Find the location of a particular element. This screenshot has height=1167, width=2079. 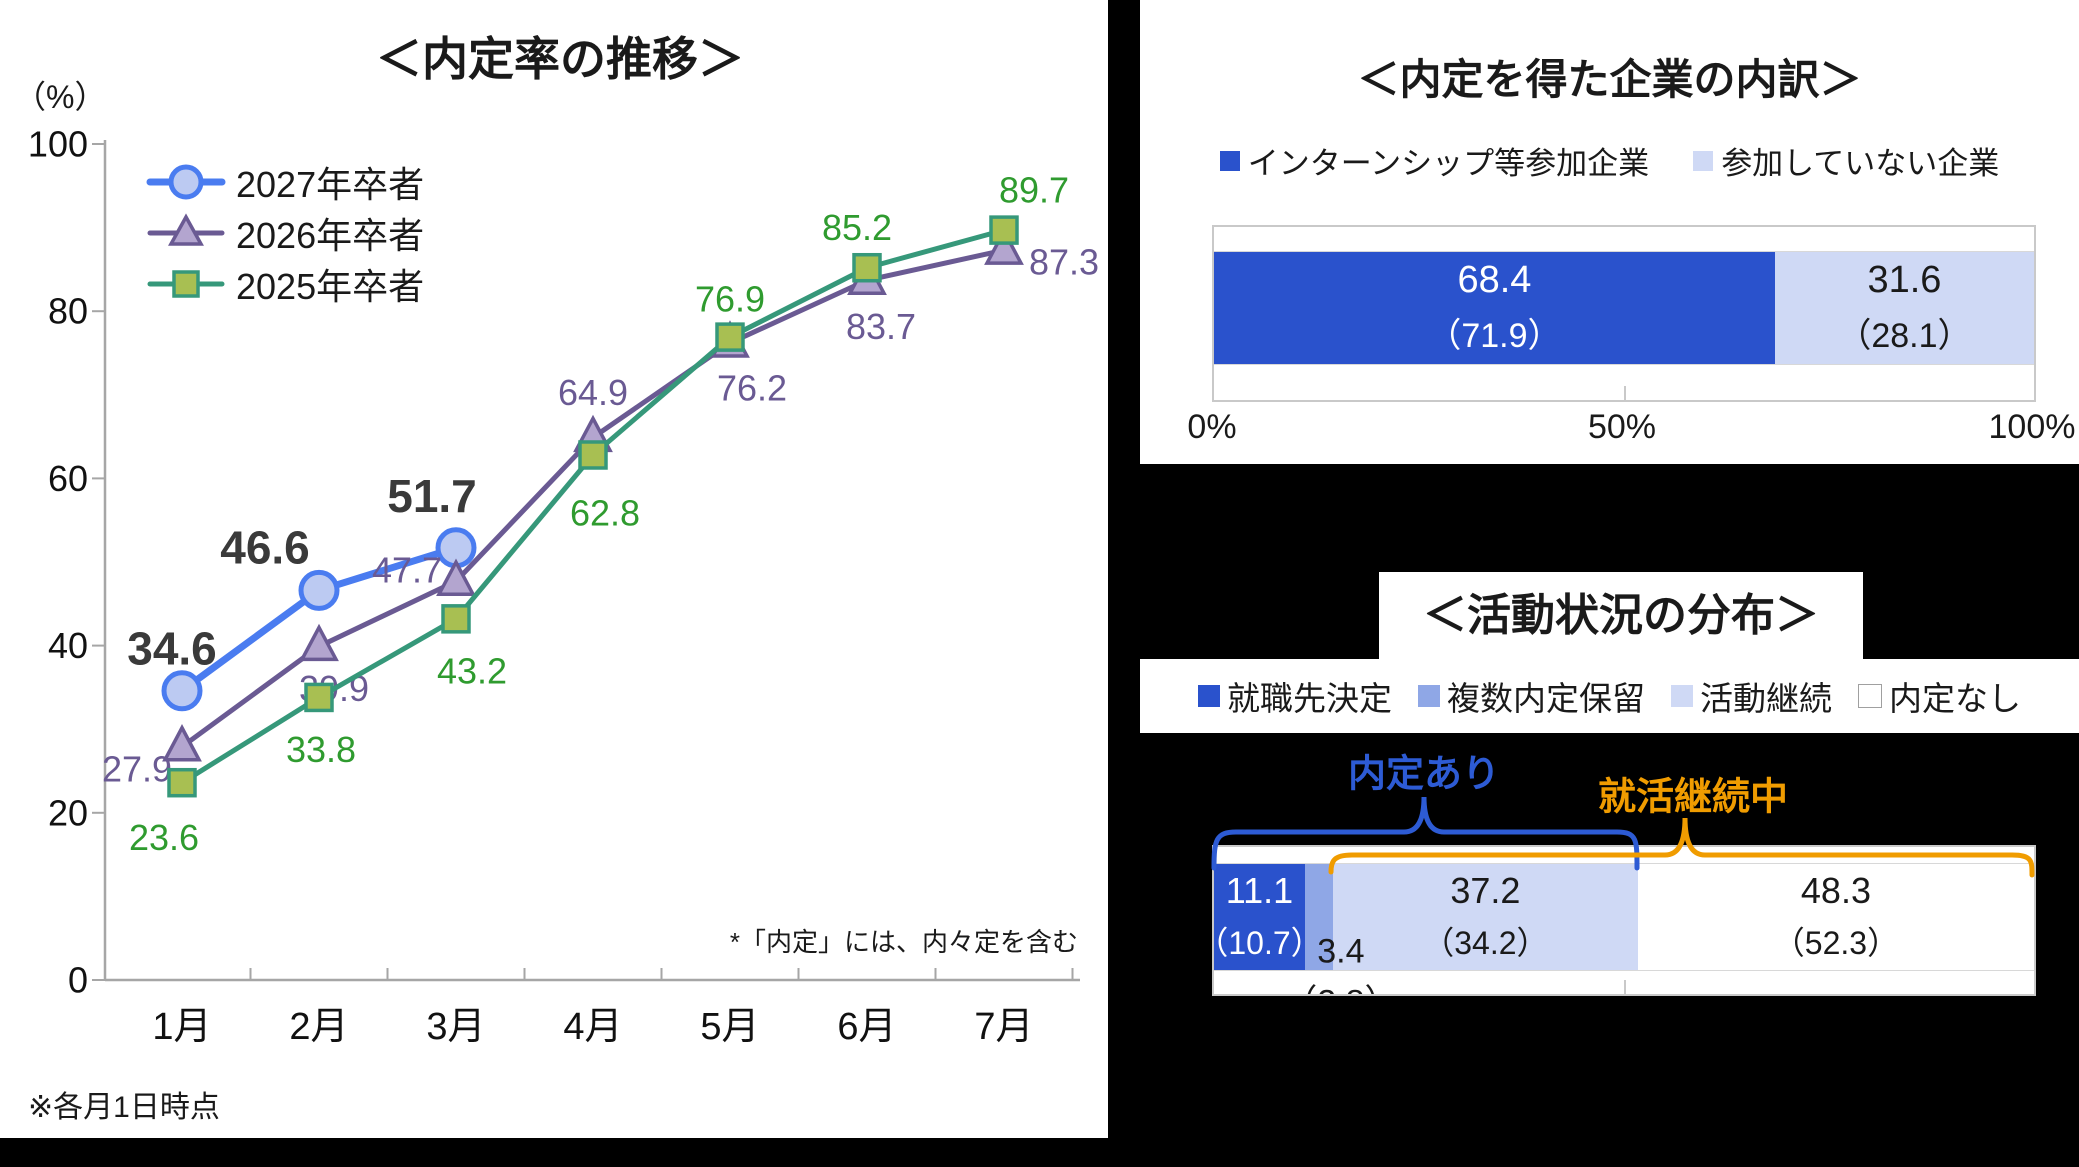

breakdown-axis-label: 0% is located at coordinates (1212, 427).